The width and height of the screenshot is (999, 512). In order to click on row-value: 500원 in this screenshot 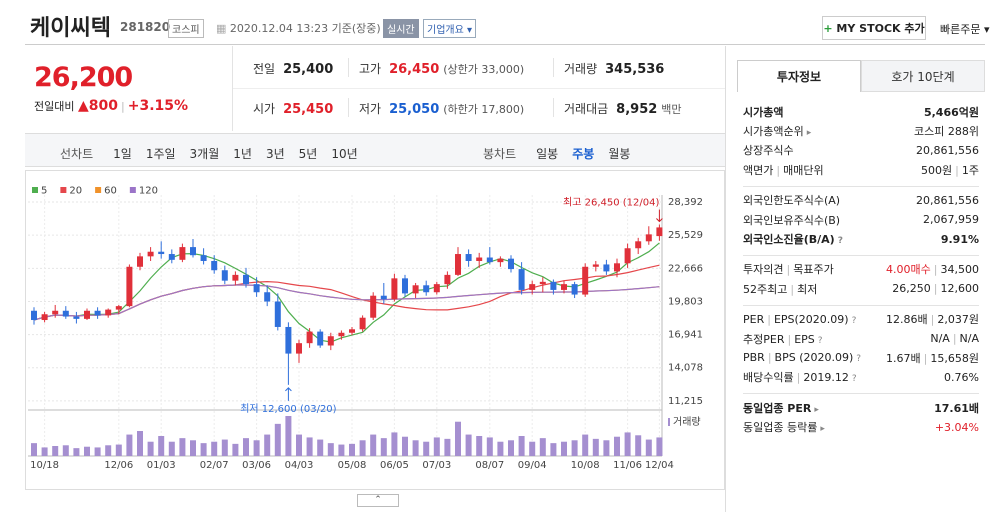, I will do `click(937, 170)`.